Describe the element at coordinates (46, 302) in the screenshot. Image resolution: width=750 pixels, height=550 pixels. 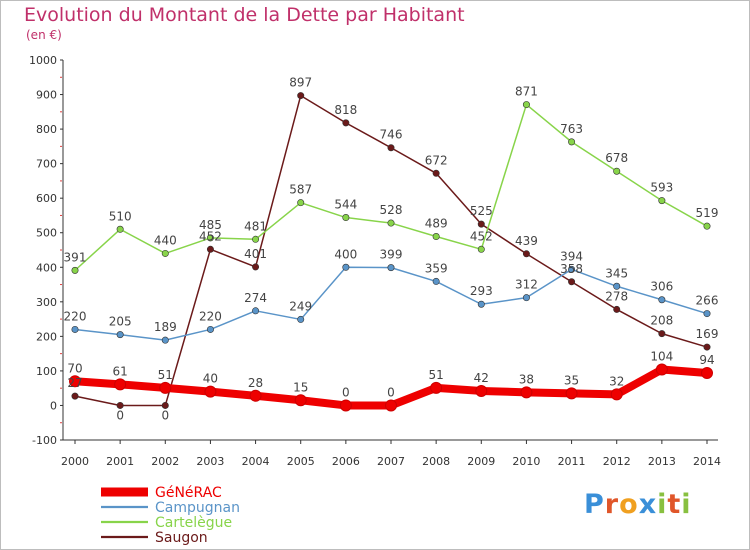
I see `y-tick-label: 300` at that location.